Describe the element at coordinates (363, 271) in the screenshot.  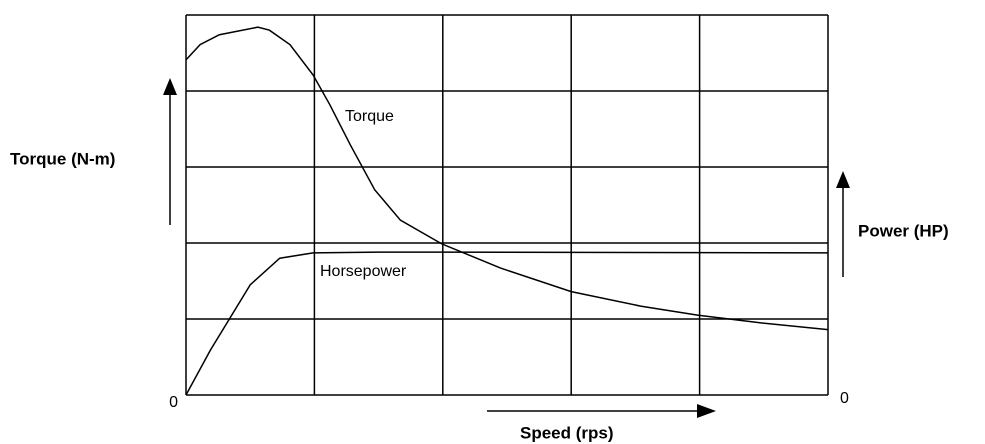
I see `series-label: Horsepower` at that location.